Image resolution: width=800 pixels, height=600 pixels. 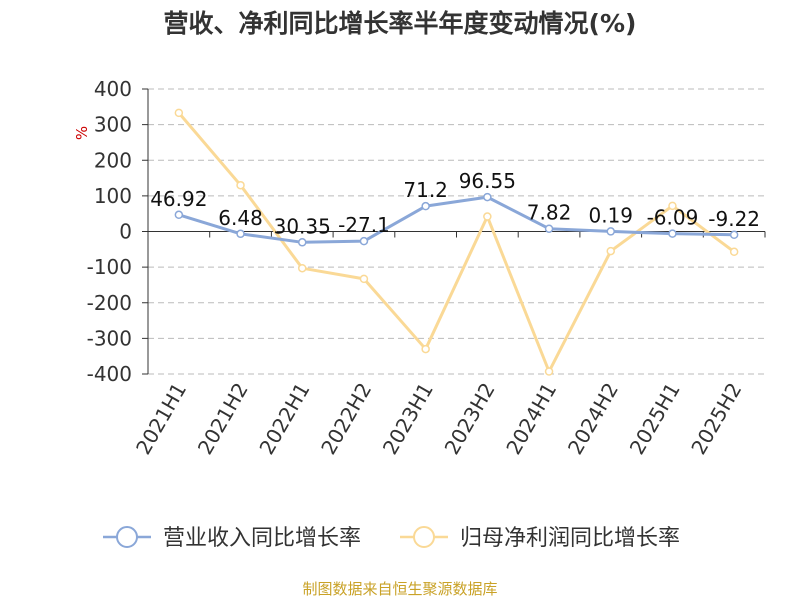 I want to click on x-tick-label: 2024H2, so click(x=593, y=419).